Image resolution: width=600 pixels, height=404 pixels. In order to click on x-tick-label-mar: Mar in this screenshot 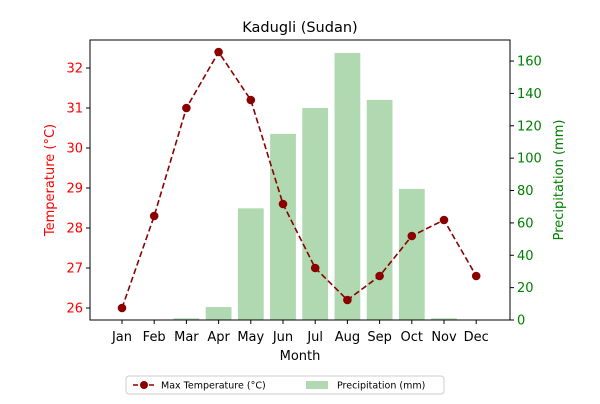, I will do `click(186, 337)`.